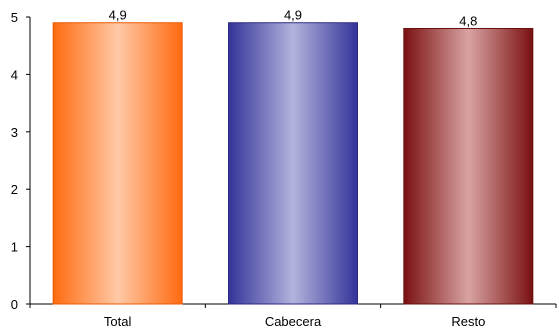 Image resolution: width=559 pixels, height=332 pixels. I want to click on y-tick-label: 1, so click(14, 247).